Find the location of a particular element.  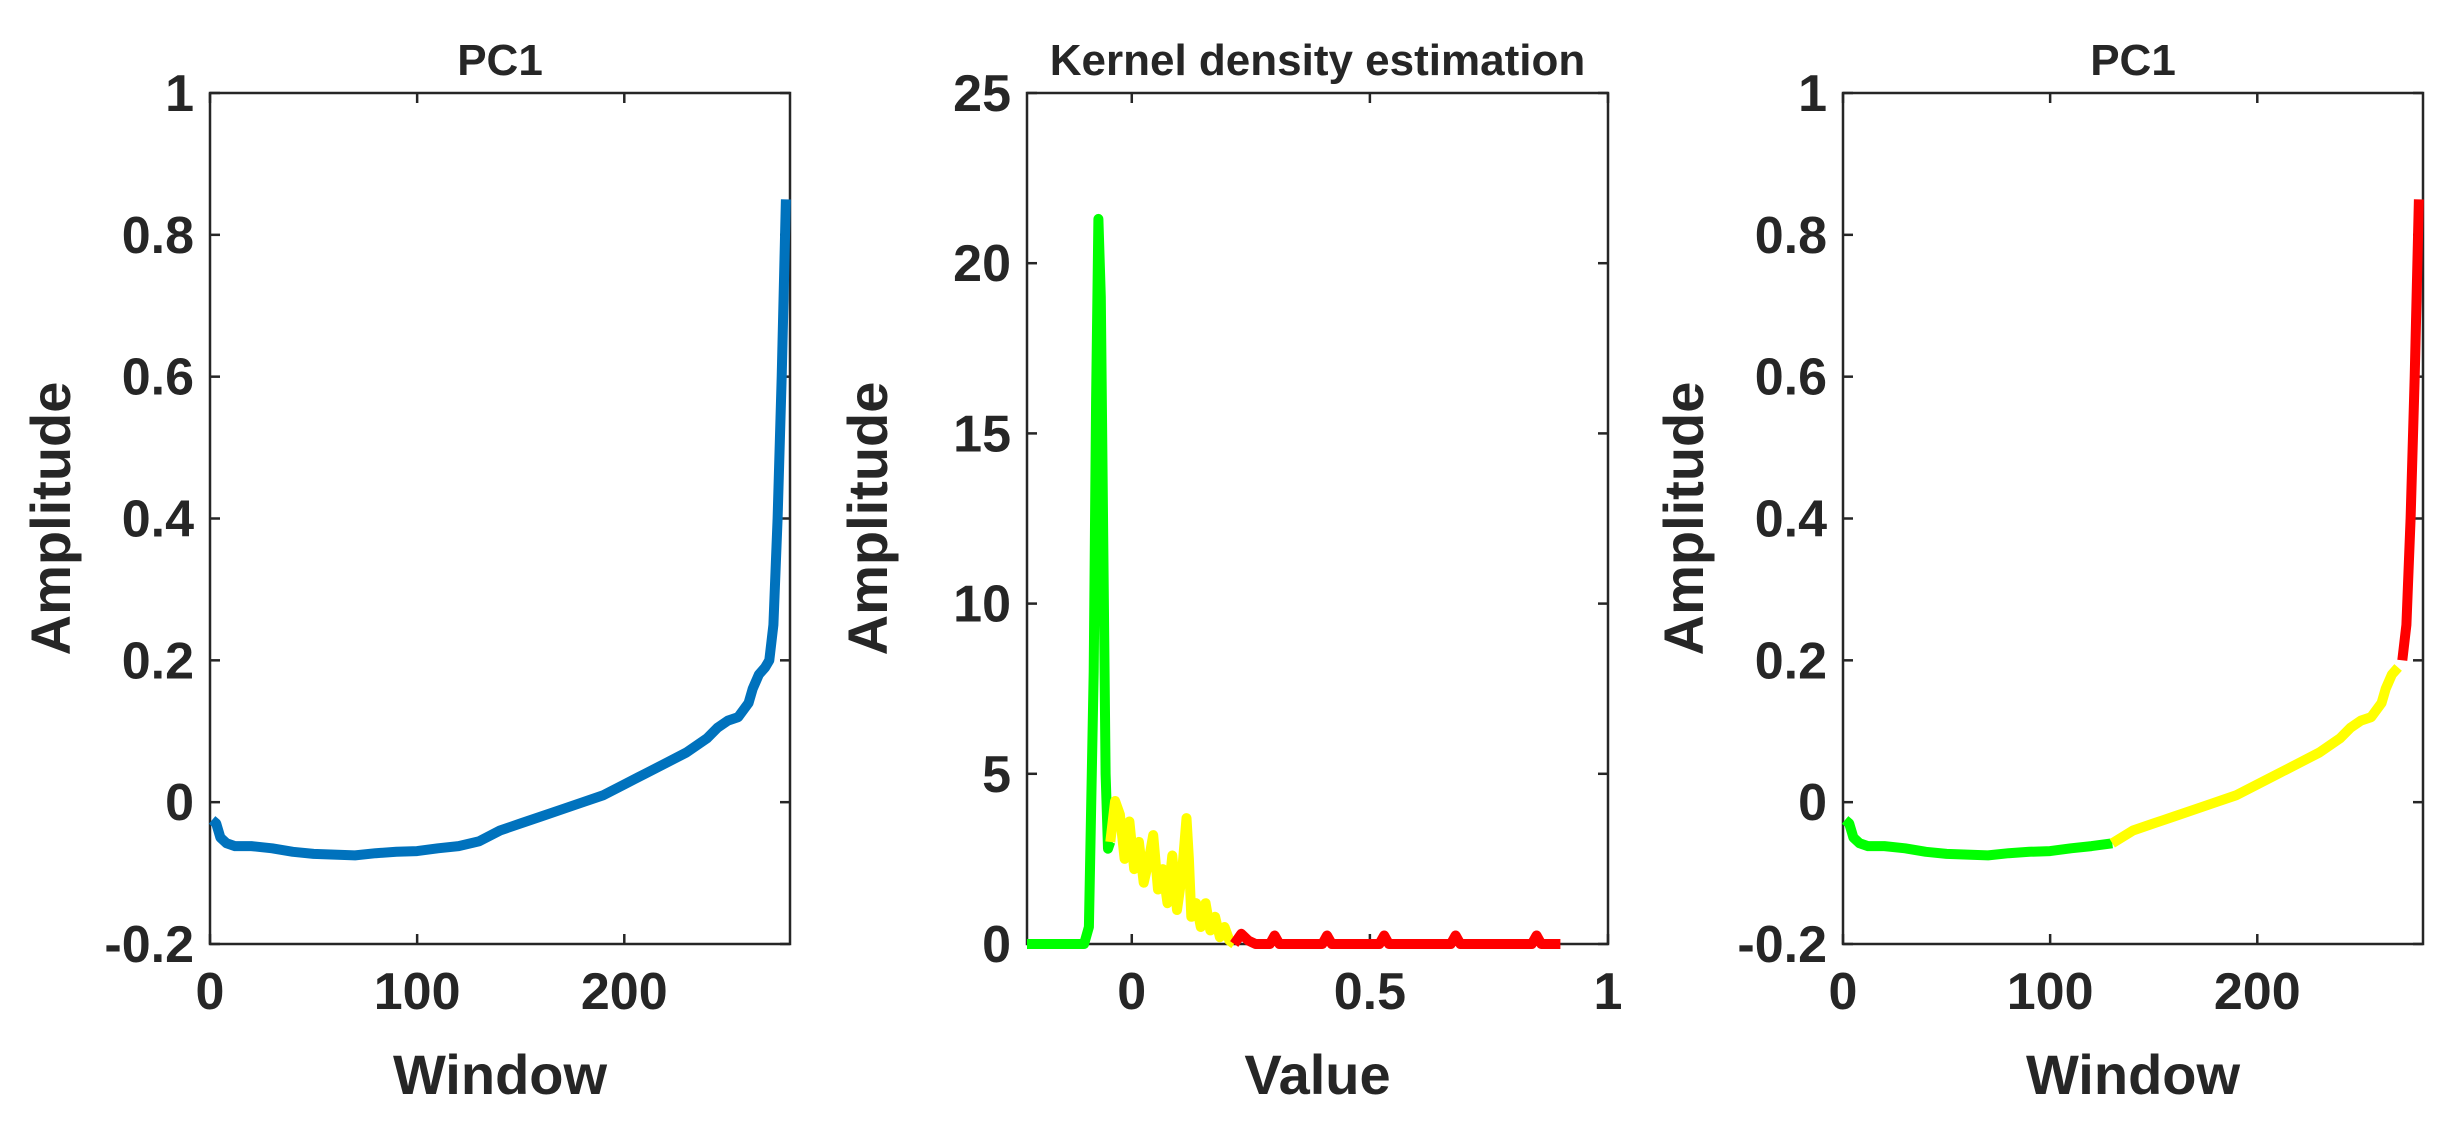

x-tick-label: 1 is located at coordinates (1608, 992).